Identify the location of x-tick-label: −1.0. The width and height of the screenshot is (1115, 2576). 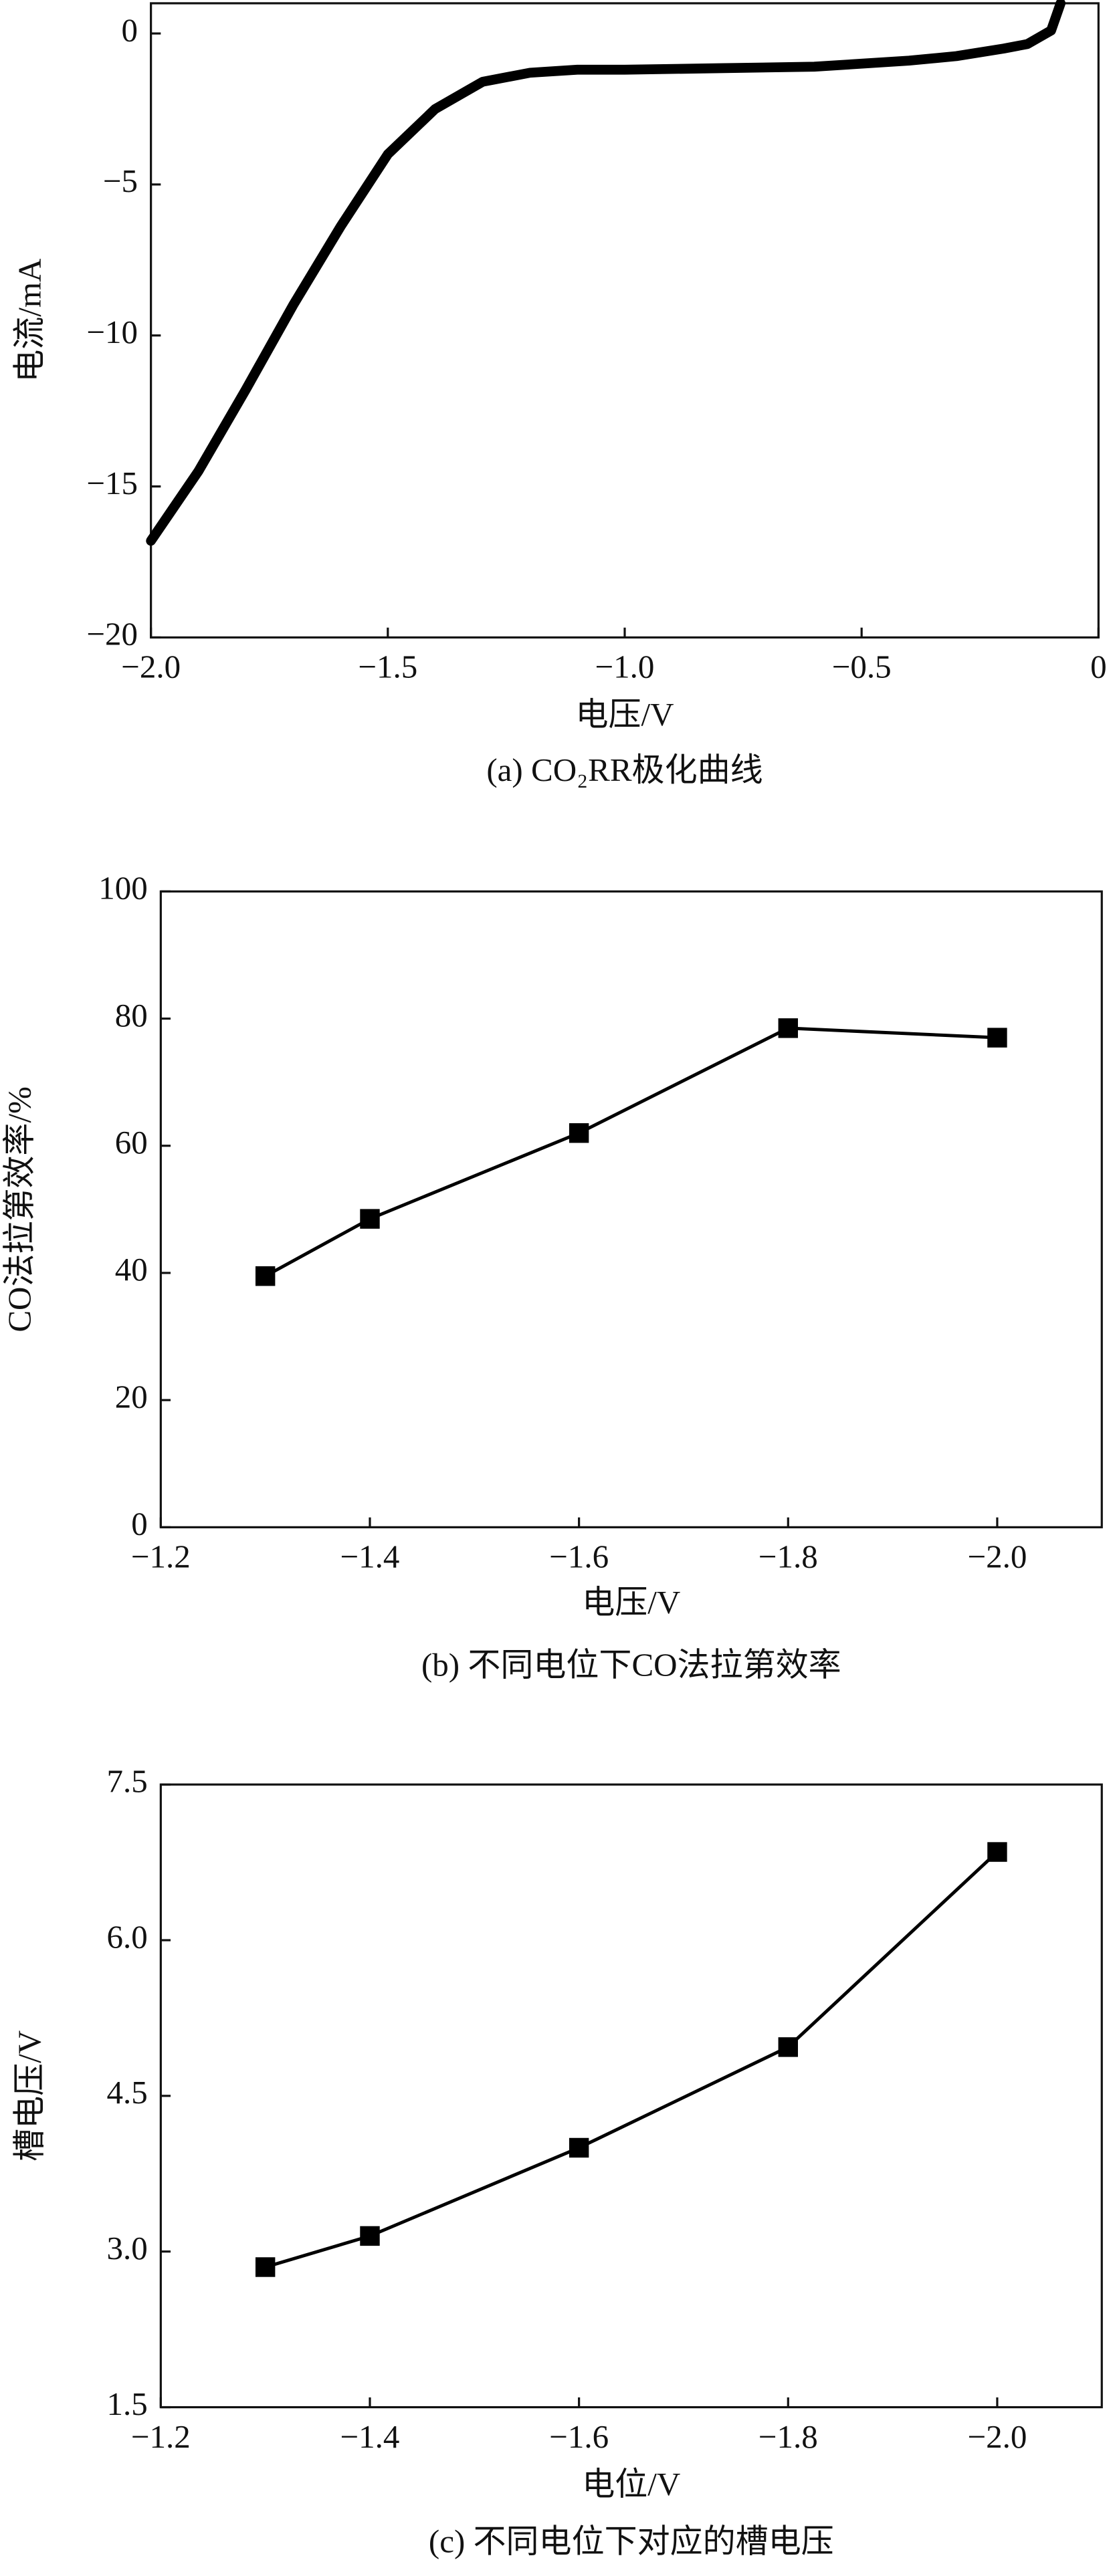
(625, 667).